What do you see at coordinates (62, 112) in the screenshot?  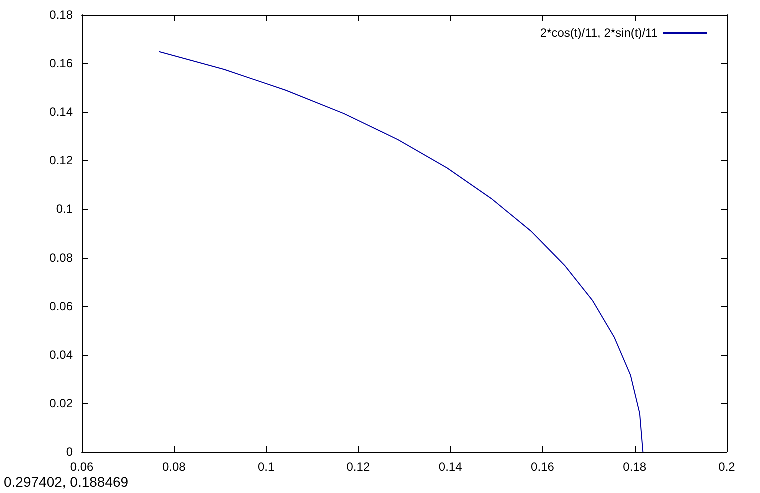 I see `y-tick-label: 0.14` at bounding box center [62, 112].